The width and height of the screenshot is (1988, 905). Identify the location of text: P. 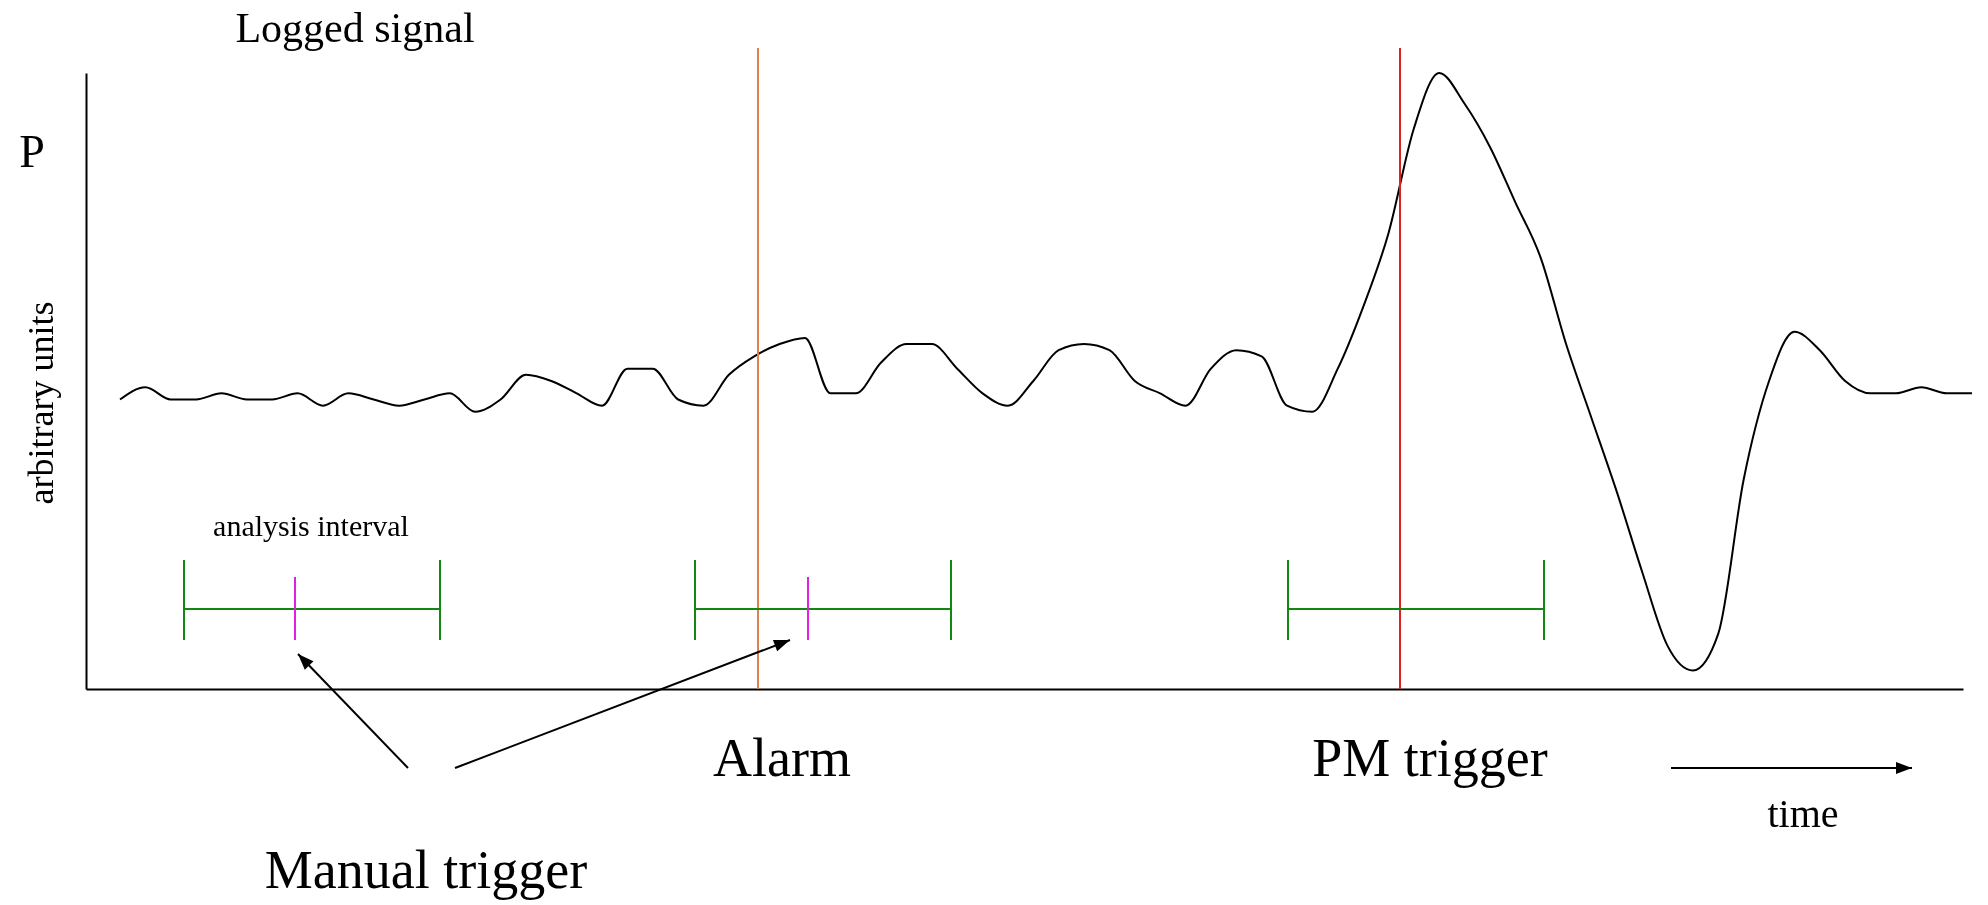
(32, 151).